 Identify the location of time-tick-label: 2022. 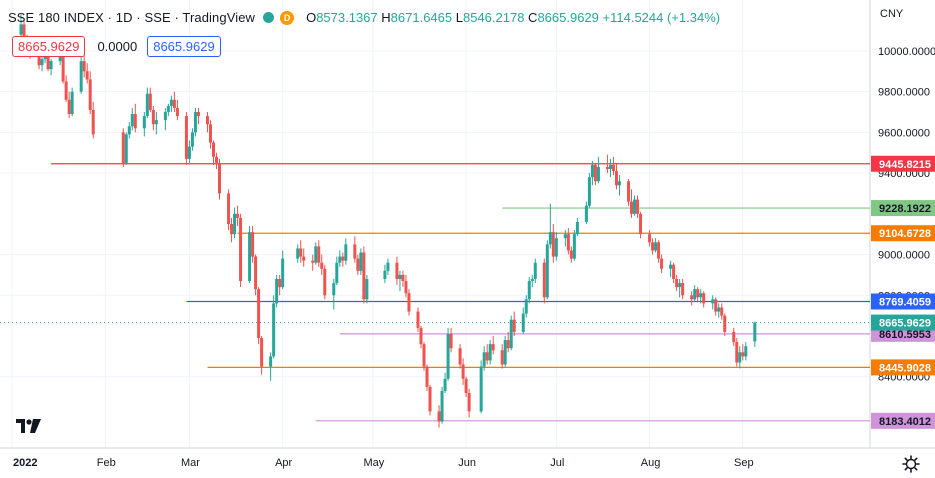
(25, 463).